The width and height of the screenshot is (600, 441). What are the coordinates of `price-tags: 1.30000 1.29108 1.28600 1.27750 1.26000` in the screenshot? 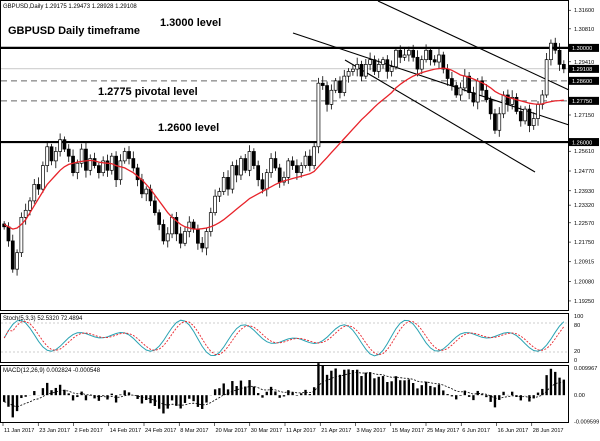 It's located at (584, 94).